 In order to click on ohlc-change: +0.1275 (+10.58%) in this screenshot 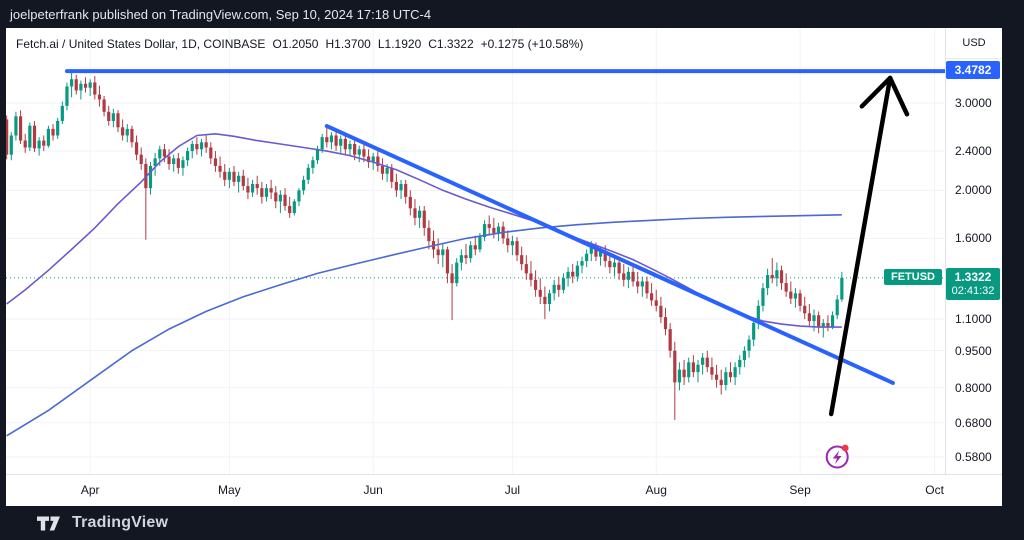, I will do `click(532, 44)`.